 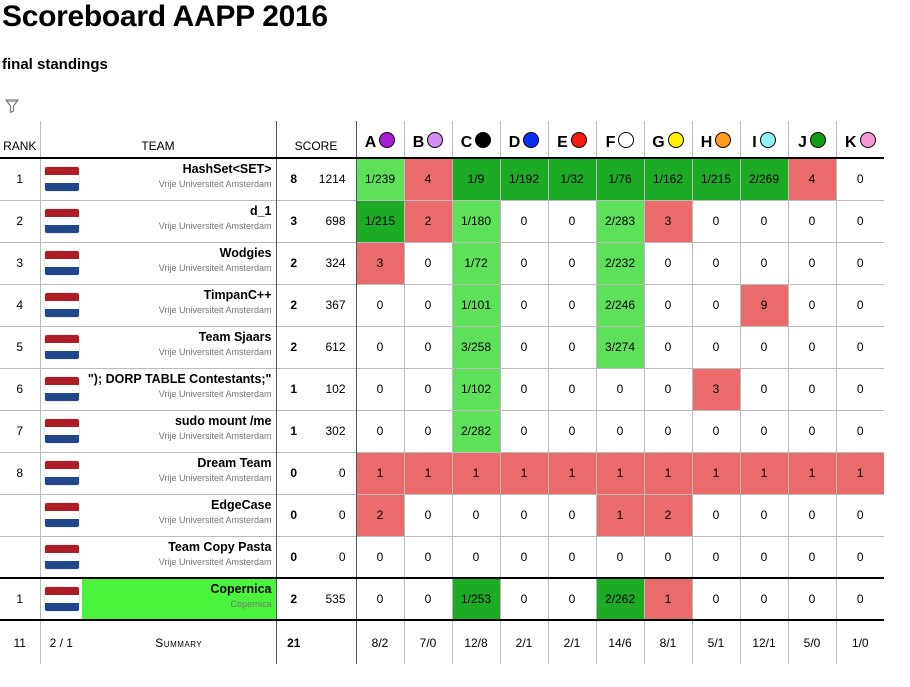 What do you see at coordinates (379, 139) in the screenshot?
I see `problem-header-a: A` at bounding box center [379, 139].